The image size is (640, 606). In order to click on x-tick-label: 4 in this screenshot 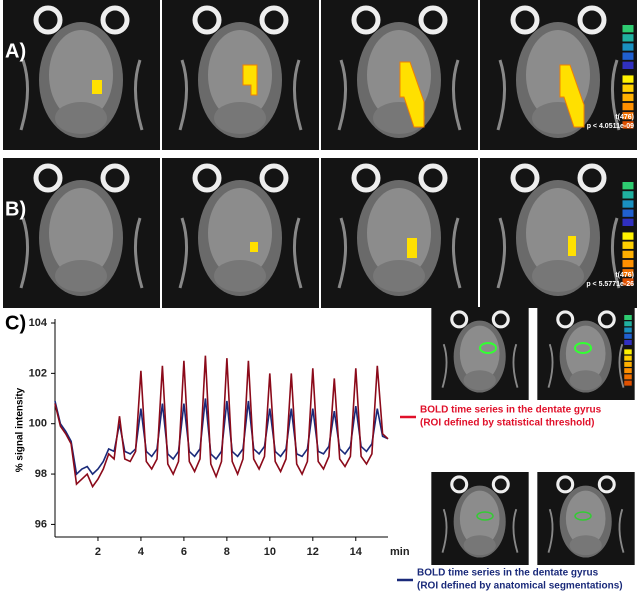, I will do `click(141, 552)`.